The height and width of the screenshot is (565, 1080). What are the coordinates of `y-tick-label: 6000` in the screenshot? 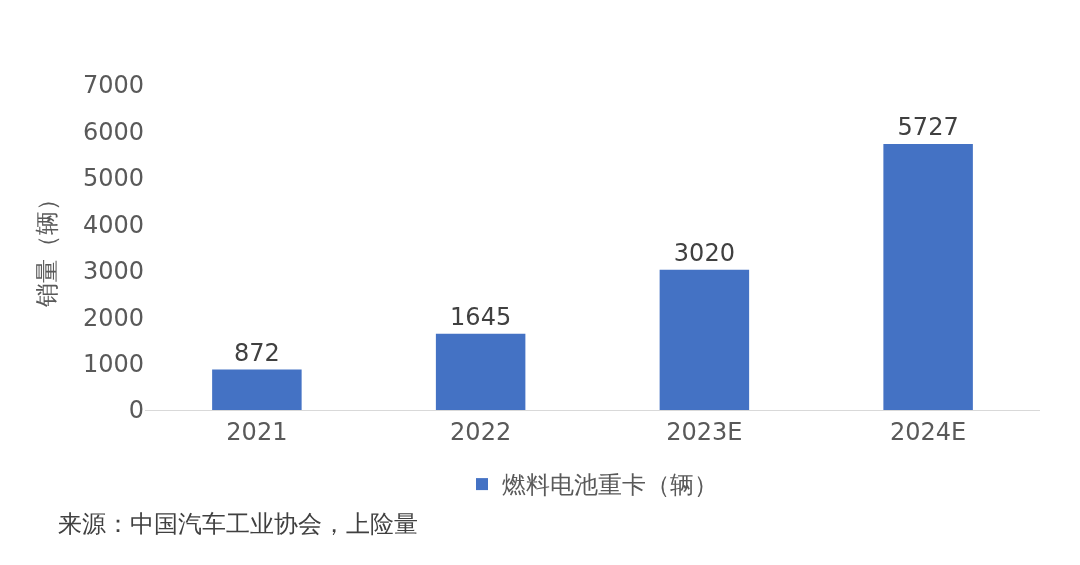 It's located at (113, 131).